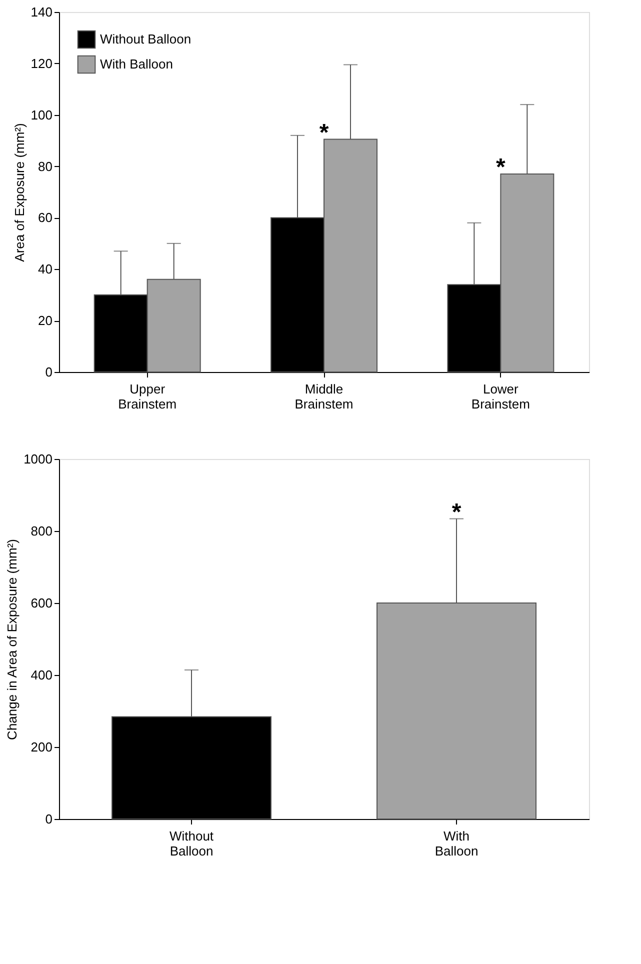 The width and height of the screenshot is (641, 964). Describe the element at coordinates (147, 397) in the screenshot. I see `x-tick-label: Upper Brainstem` at that location.